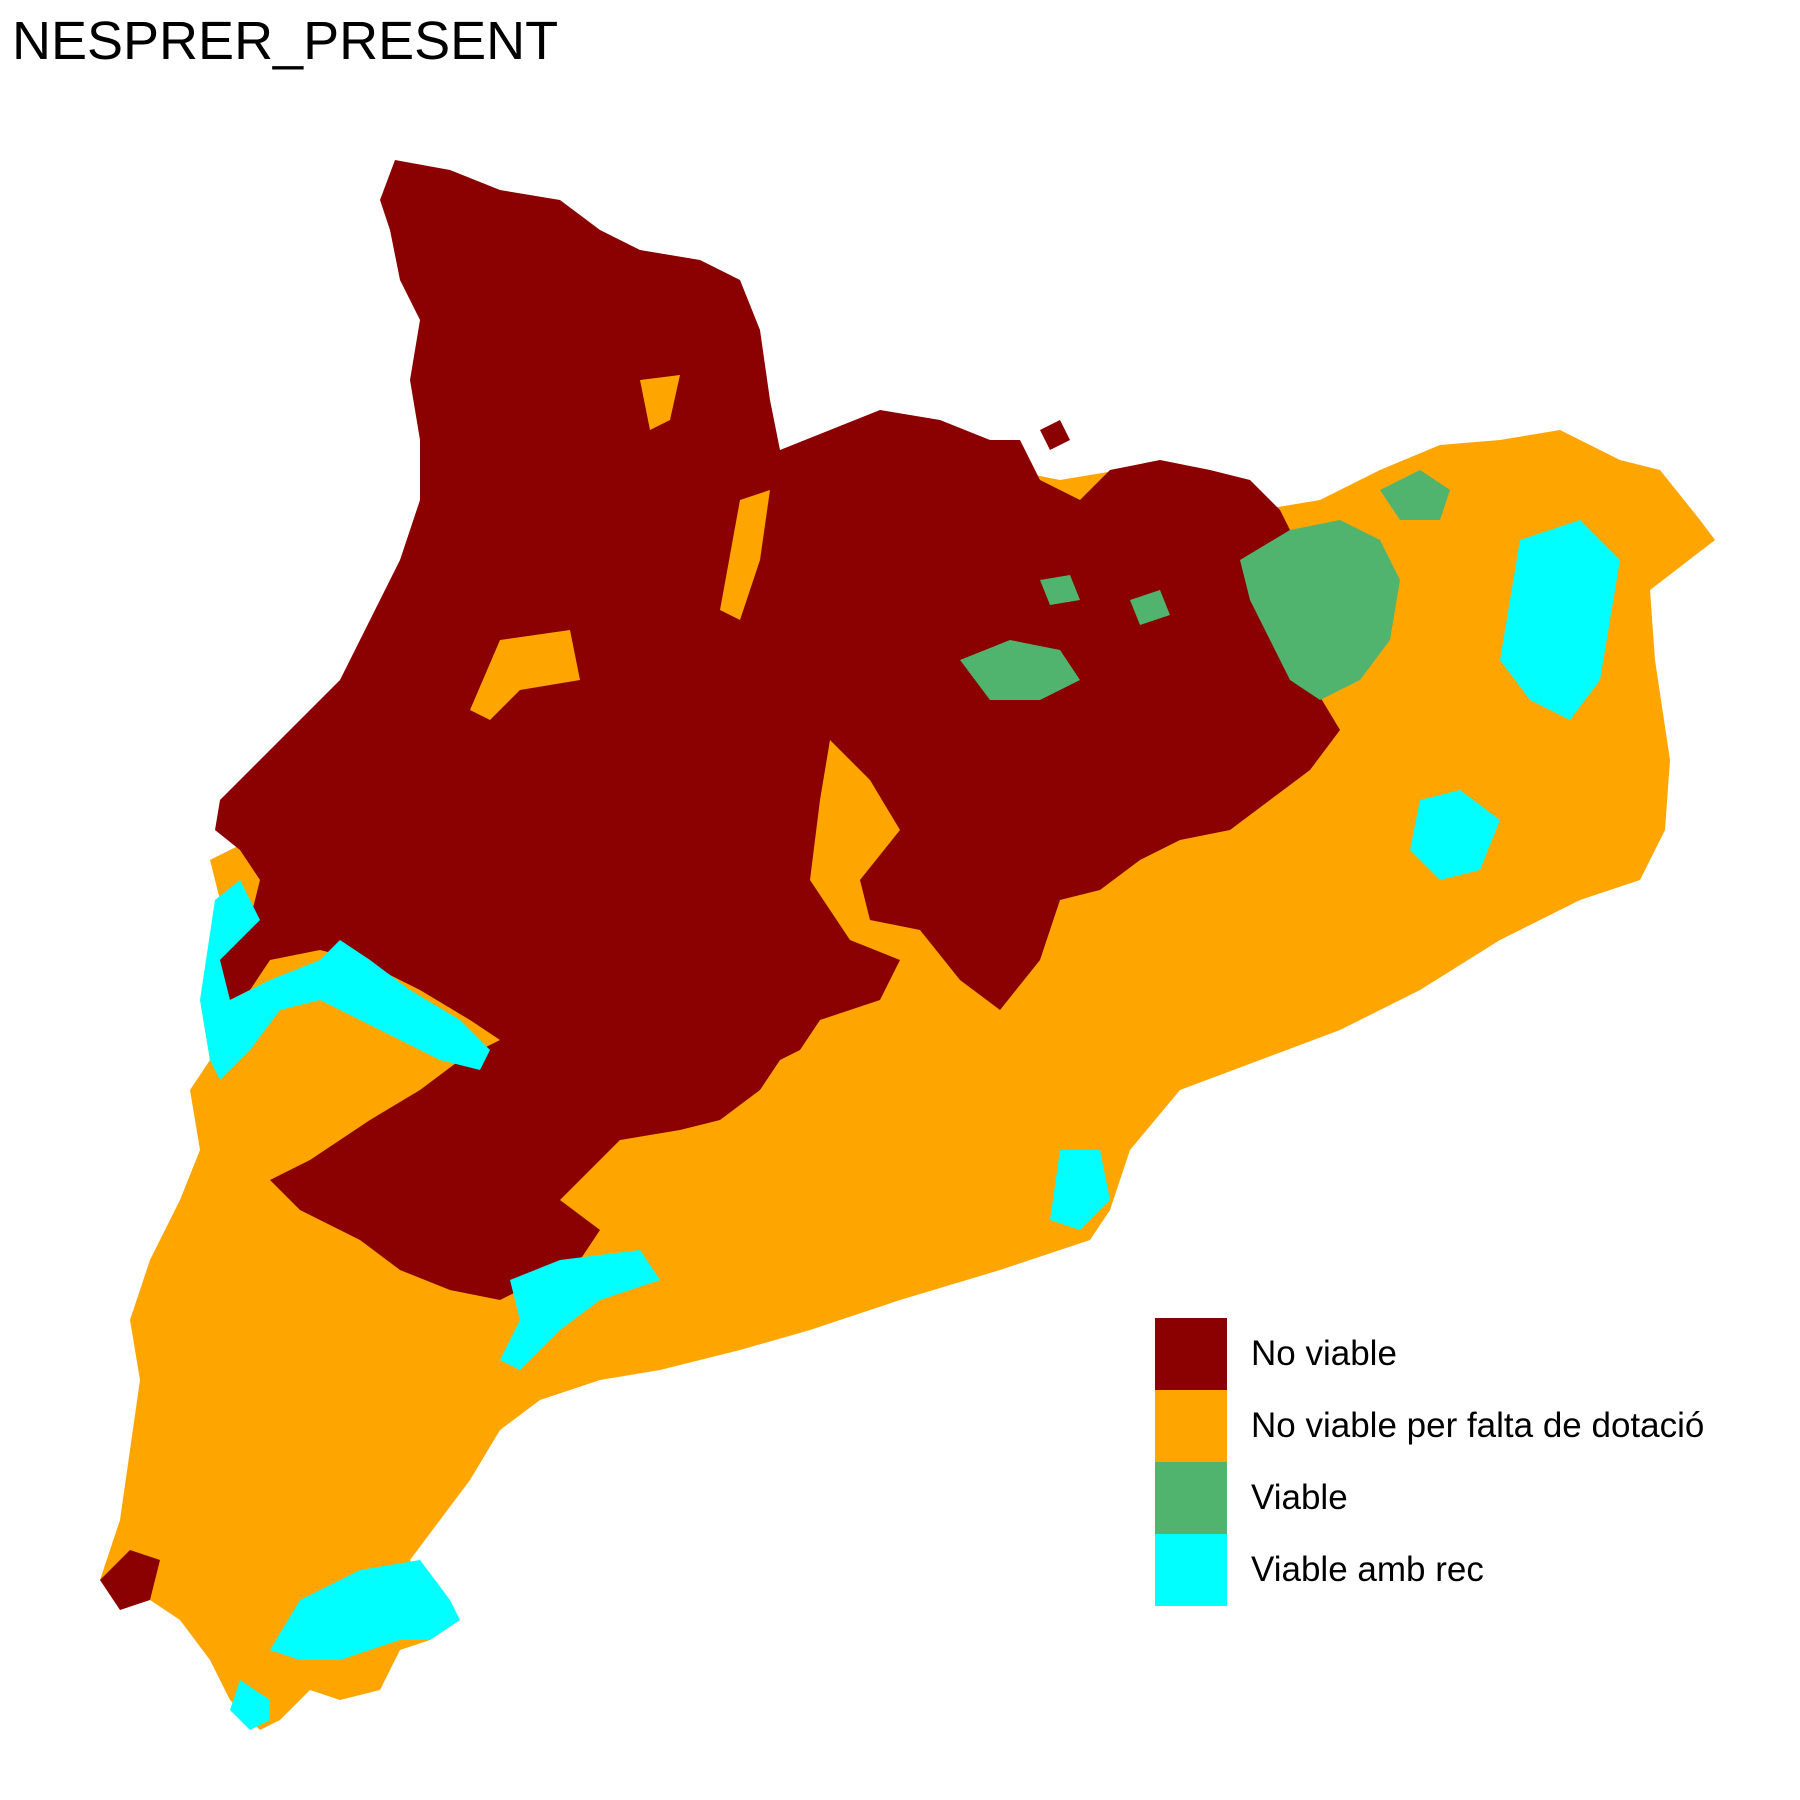  What do you see at coordinates (1191, 1426) in the screenshot?
I see `legend-swatch-no-viable-falta-dotacio` at bounding box center [1191, 1426].